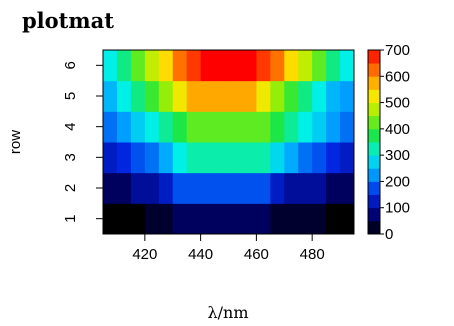 The width and height of the screenshot is (454, 326). I want to click on y-tick-label: 1, so click(70, 218).